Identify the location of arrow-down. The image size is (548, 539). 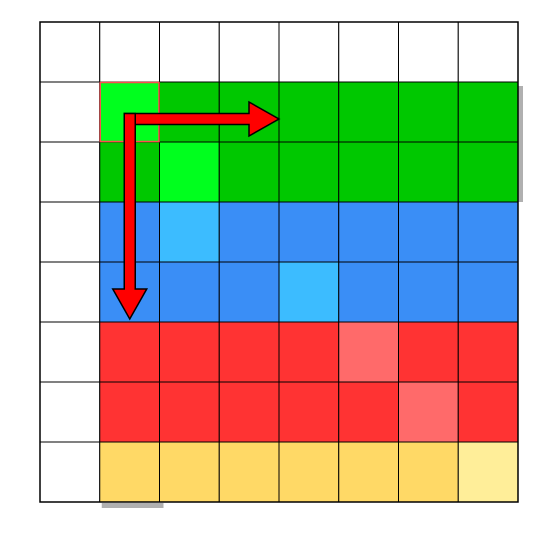
(130, 216).